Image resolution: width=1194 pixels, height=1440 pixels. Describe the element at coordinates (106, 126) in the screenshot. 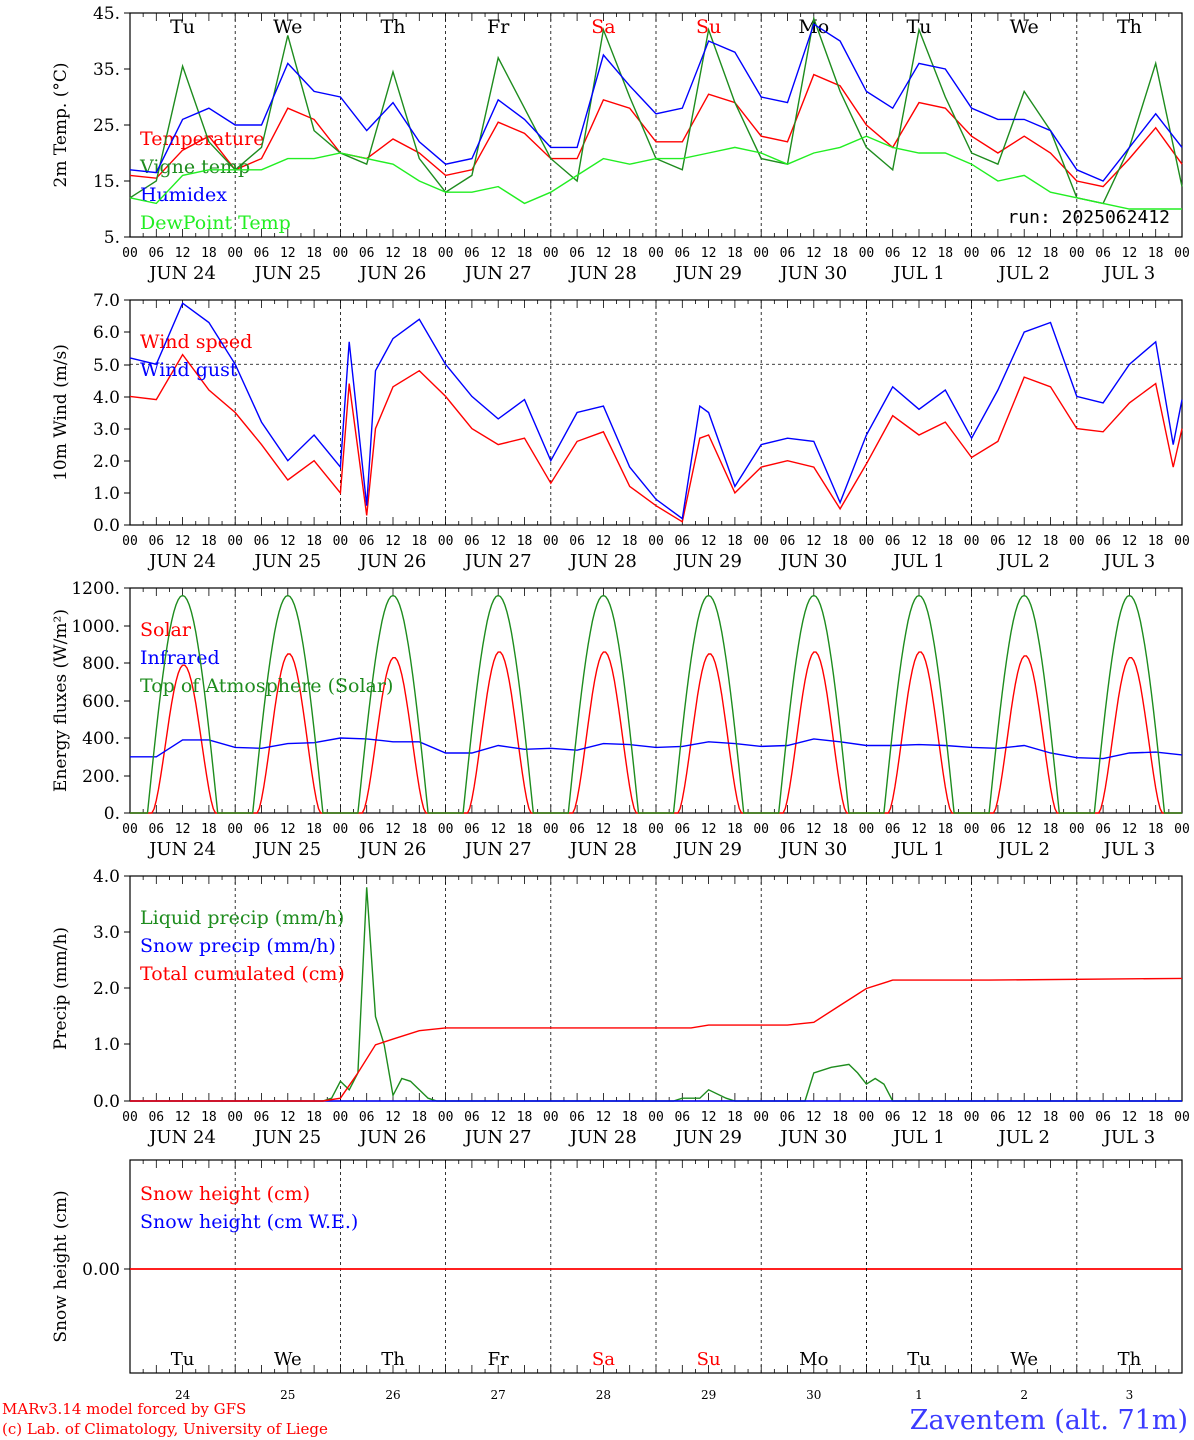

I see `y-tick-label: 25.` at that location.